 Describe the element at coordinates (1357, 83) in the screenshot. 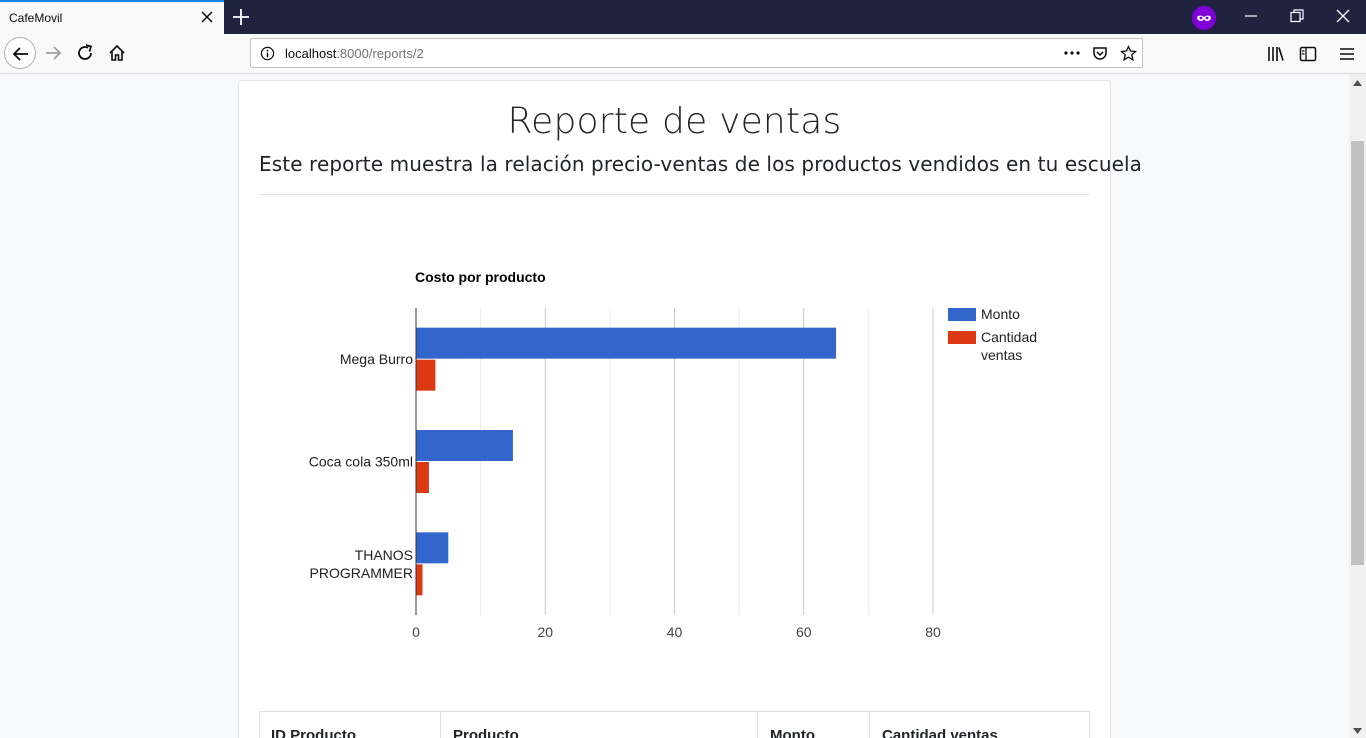

I see `scroll-up-icon` at that location.